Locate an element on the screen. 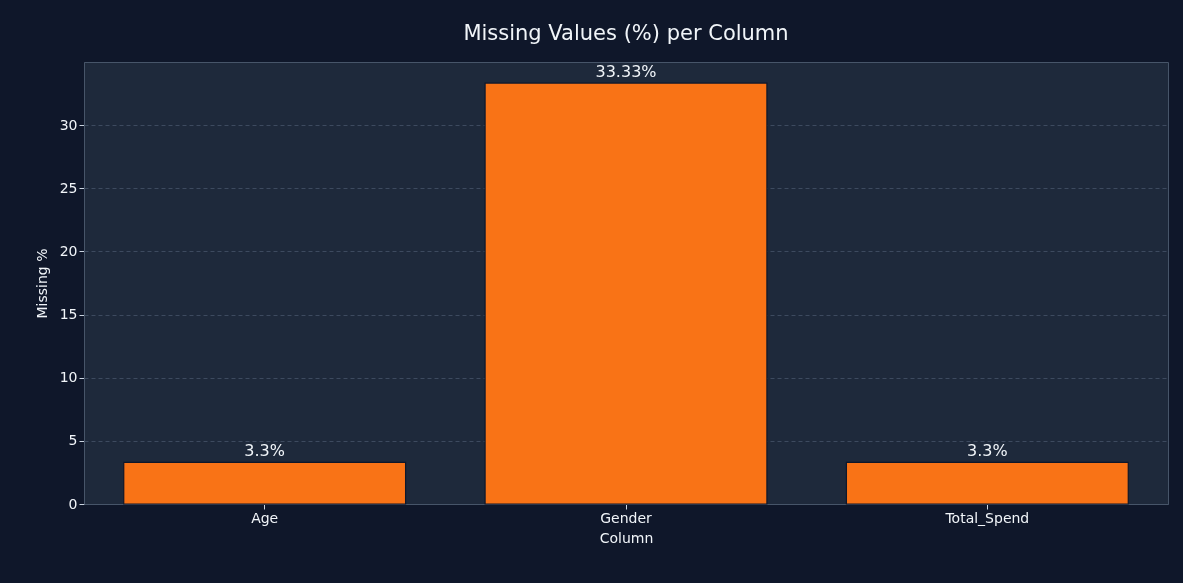 This screenshot has height=583, width=1183. y-tick-label: 15 is located at coordinates (68, 314).